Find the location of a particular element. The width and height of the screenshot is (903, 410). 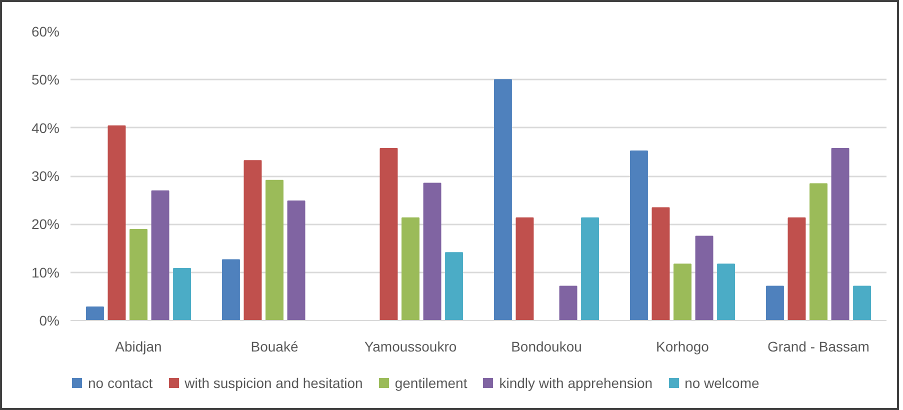

x-tick-label: Bondoukou is located at coordinates (546, 346).